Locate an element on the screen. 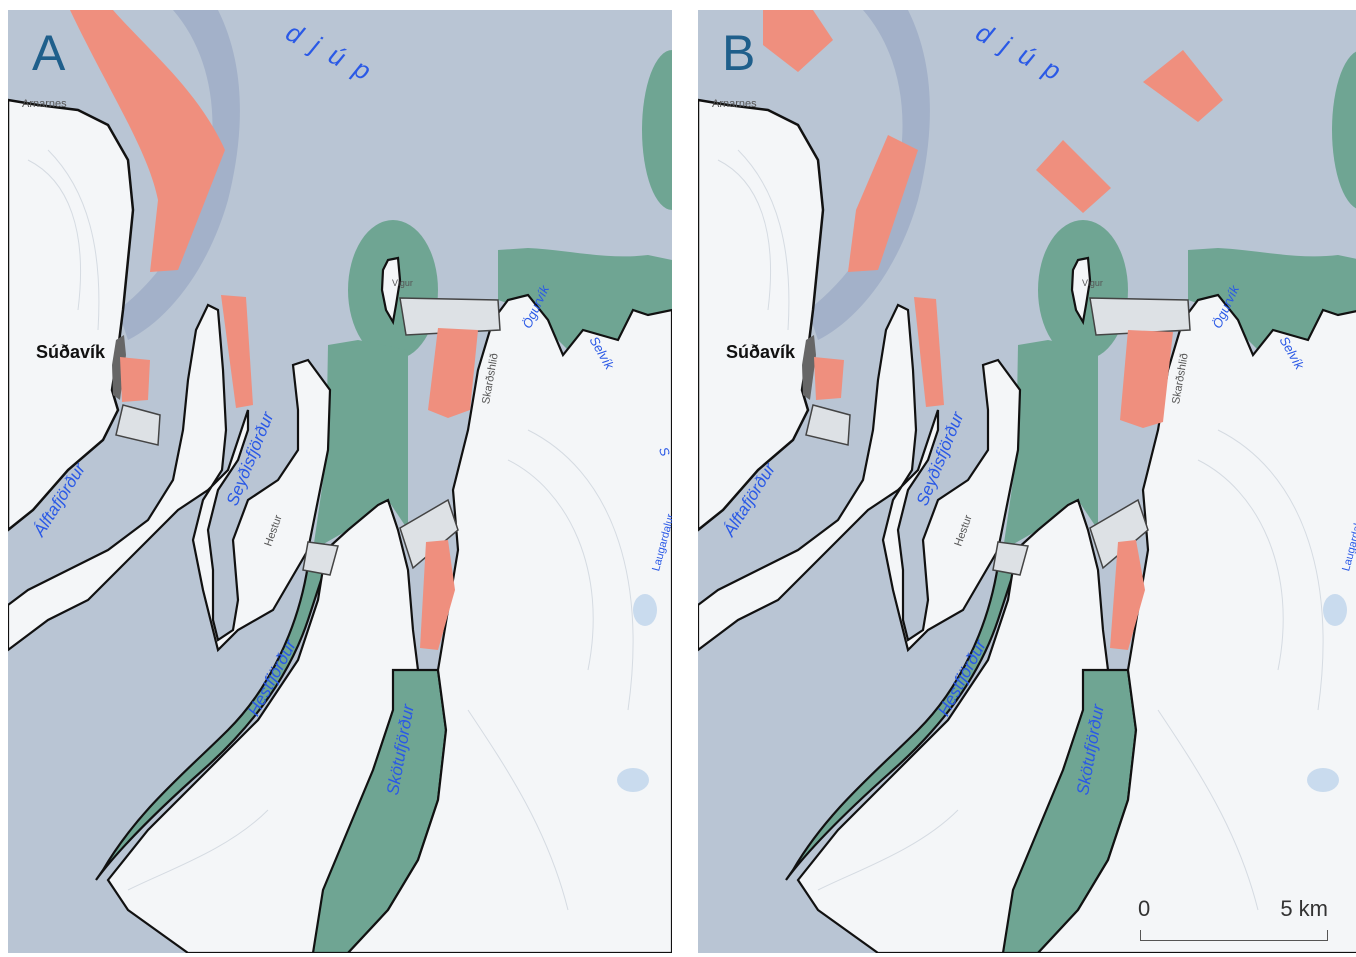  panel-letter: A is located at coordinates (49, 53).